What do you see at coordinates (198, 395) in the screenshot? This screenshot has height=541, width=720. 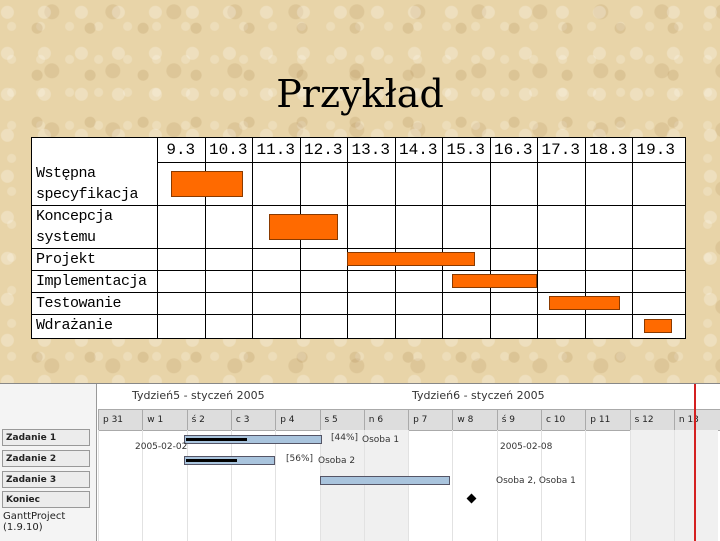 I see `week-header: Tydzień5 - styczeń 2005` at bounding box center [198, 395].